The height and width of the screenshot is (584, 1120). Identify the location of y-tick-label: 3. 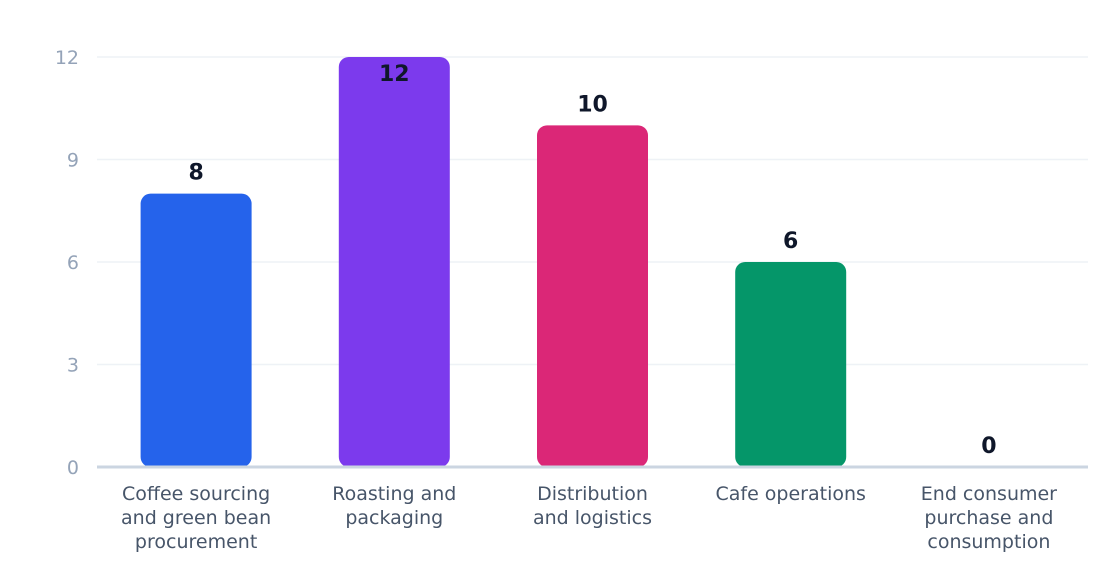
(73, 366).